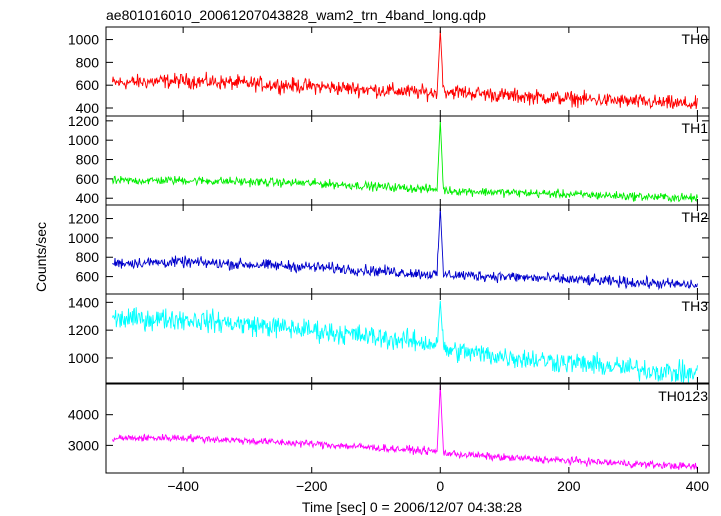 This screenshot has width=721, height=516. Describe the element at coordinates (695, 39) in the screenshot. I see `panel-label-th0: TH0` at that location.